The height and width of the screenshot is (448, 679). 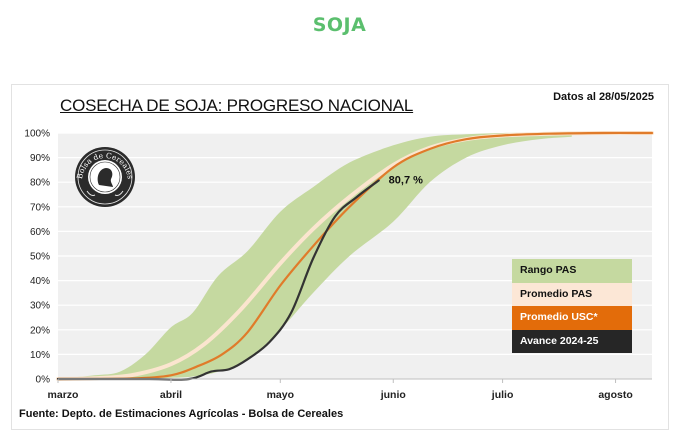 What do you see at coordinates (40, 257) in the screenshot?
I see `y-tick-label: 50%` at bounding box center [40, 257].